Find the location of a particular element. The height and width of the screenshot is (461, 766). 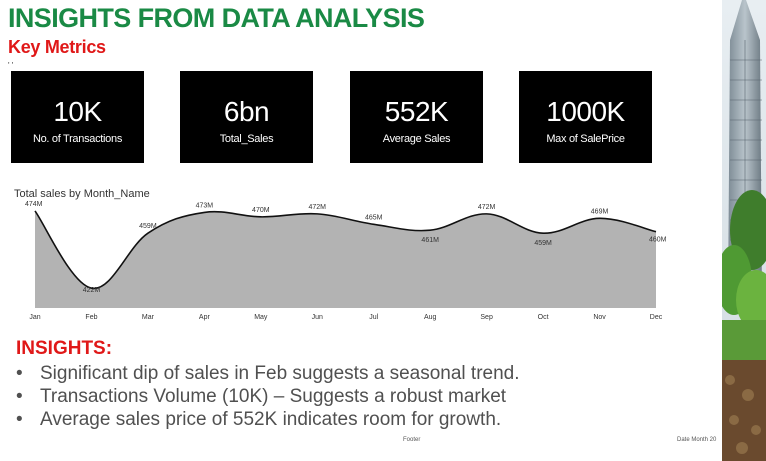

kpi-value: 6bn is located at coordinates (246, 111).